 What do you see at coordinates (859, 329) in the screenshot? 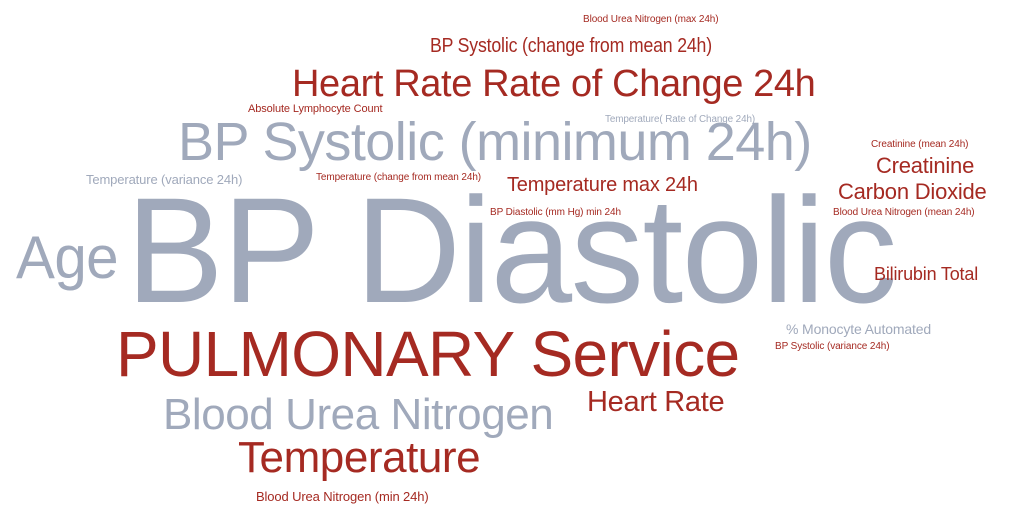
I see `word-percent-monocyte-automated: % Monocyte Automated` at bounding box center [859, 329].